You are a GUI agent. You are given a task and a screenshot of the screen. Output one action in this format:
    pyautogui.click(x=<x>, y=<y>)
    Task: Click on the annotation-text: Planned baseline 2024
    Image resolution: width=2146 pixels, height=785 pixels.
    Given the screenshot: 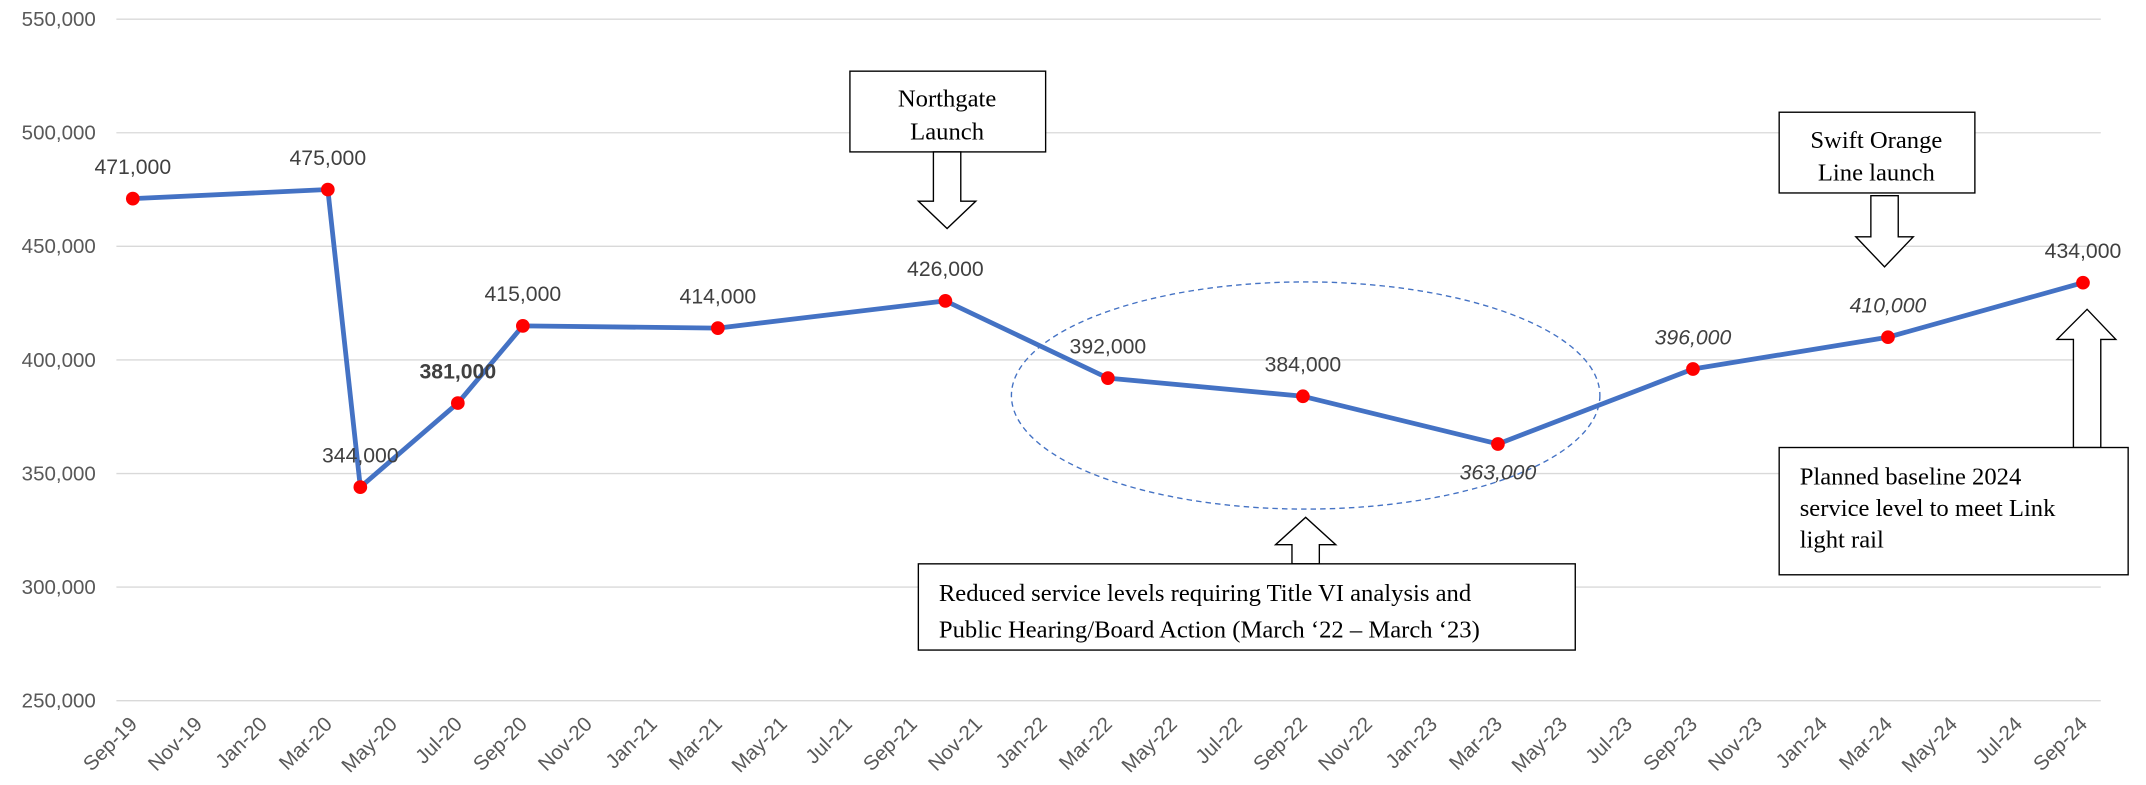 What is the action you would take?
    pyautogui.click(x=1911, y=476)
    